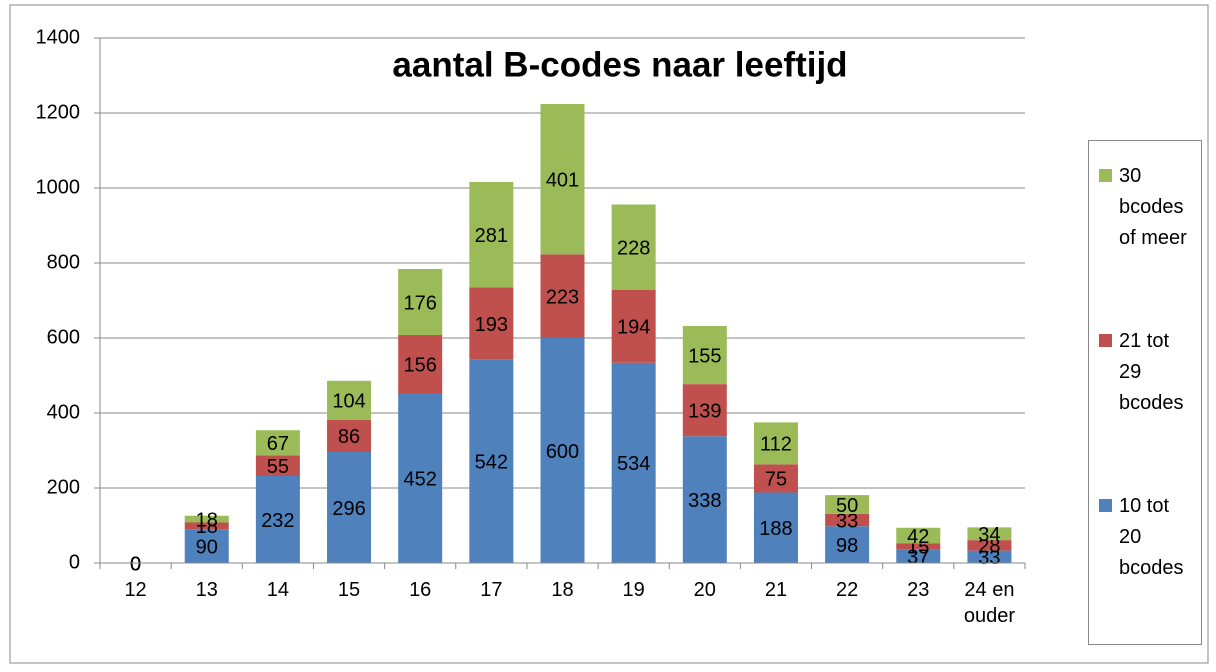 The width and height of the screenshot is (1216, 672). Describe the element at coordinates (349, 590) in the screenshot. I see `x-tick-label: 15` at that location.